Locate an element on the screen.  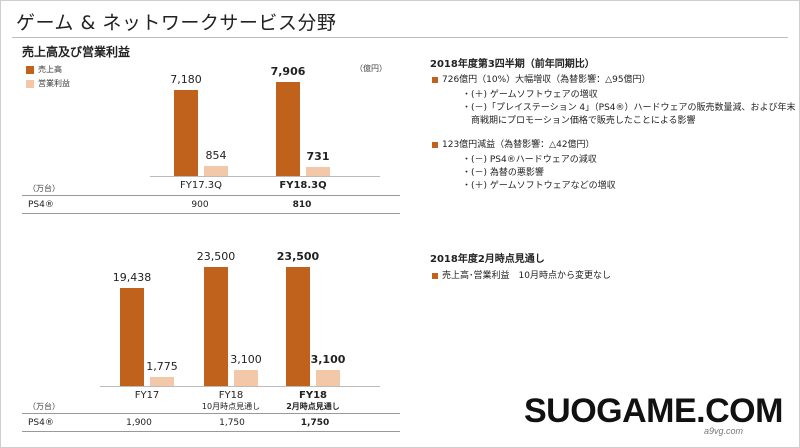
category-sublabel: 2月時点見通し is located at coordinates (313, 406).